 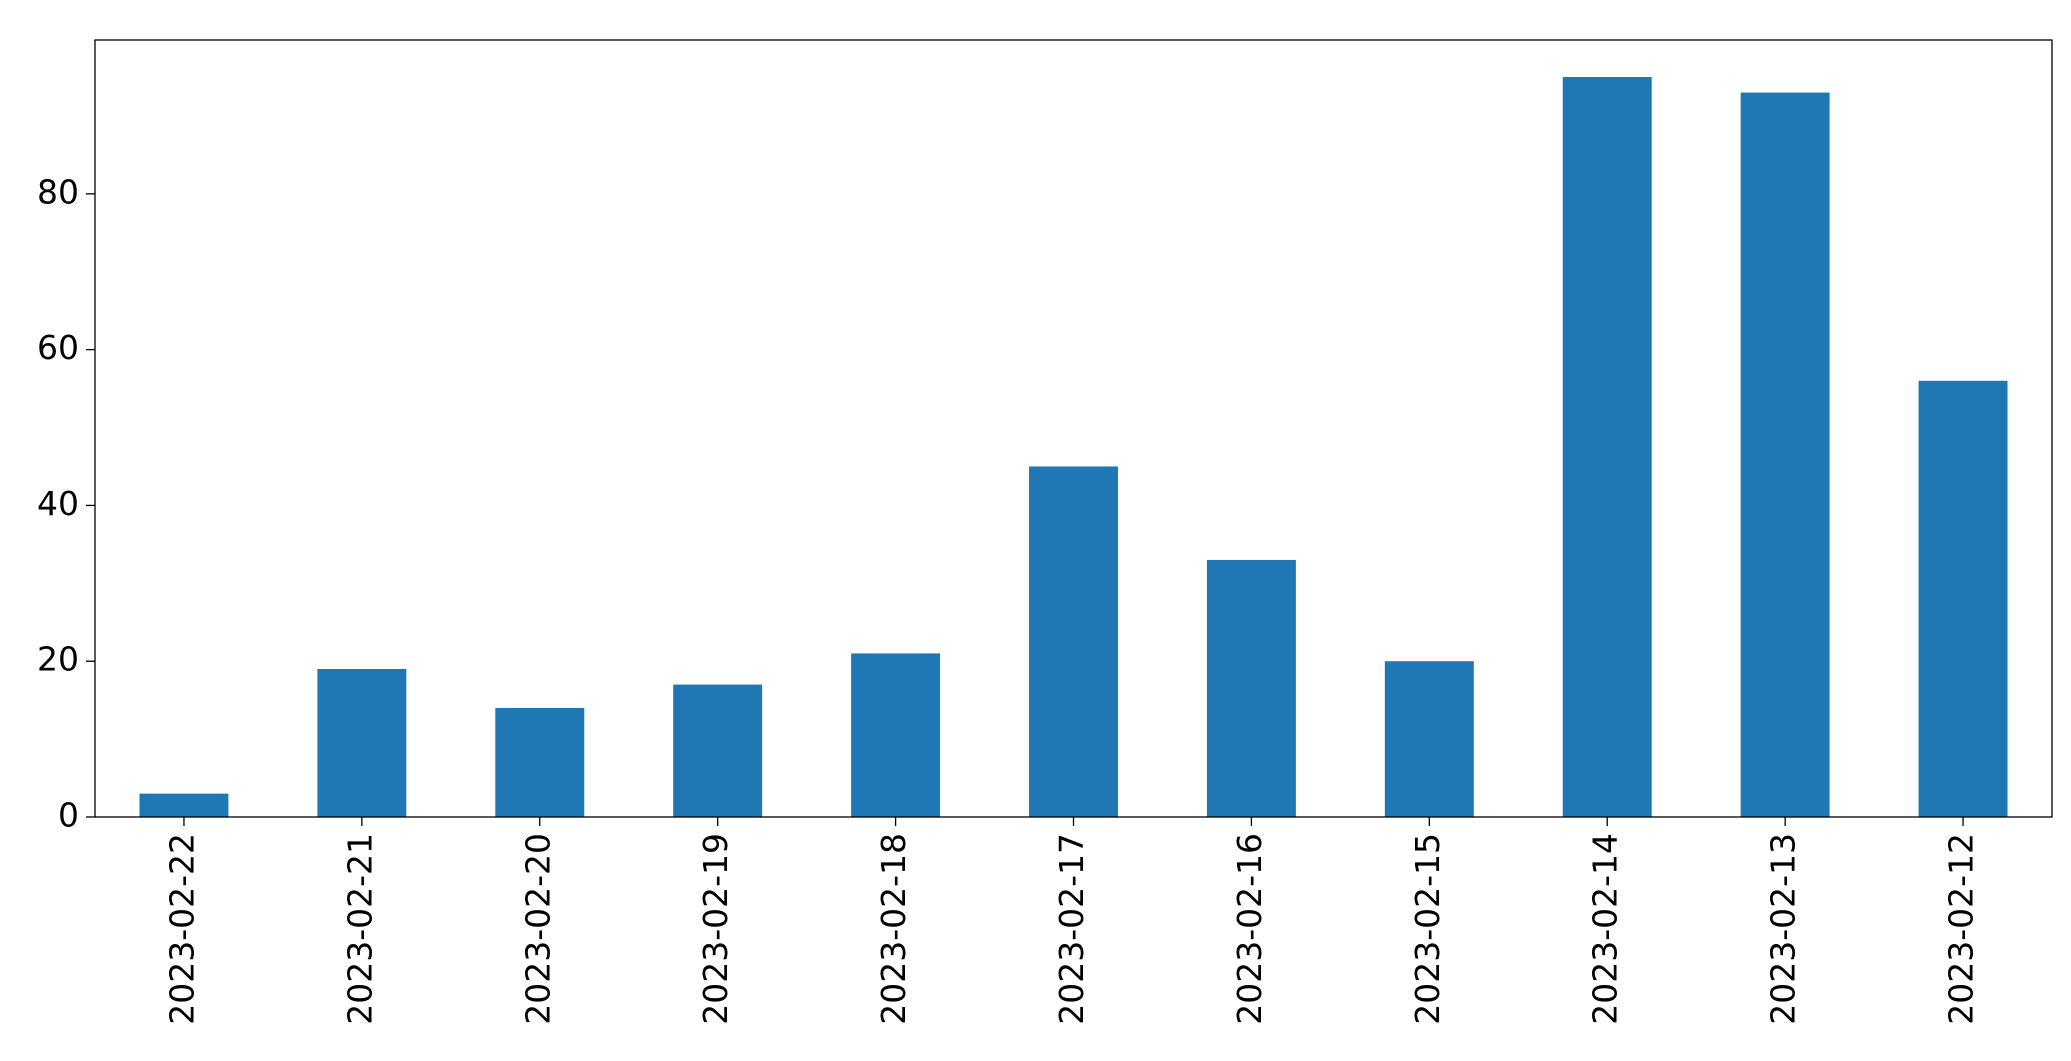 I want to click on x-tick-label: 2023-02-15, so click(x=1427, y=929).